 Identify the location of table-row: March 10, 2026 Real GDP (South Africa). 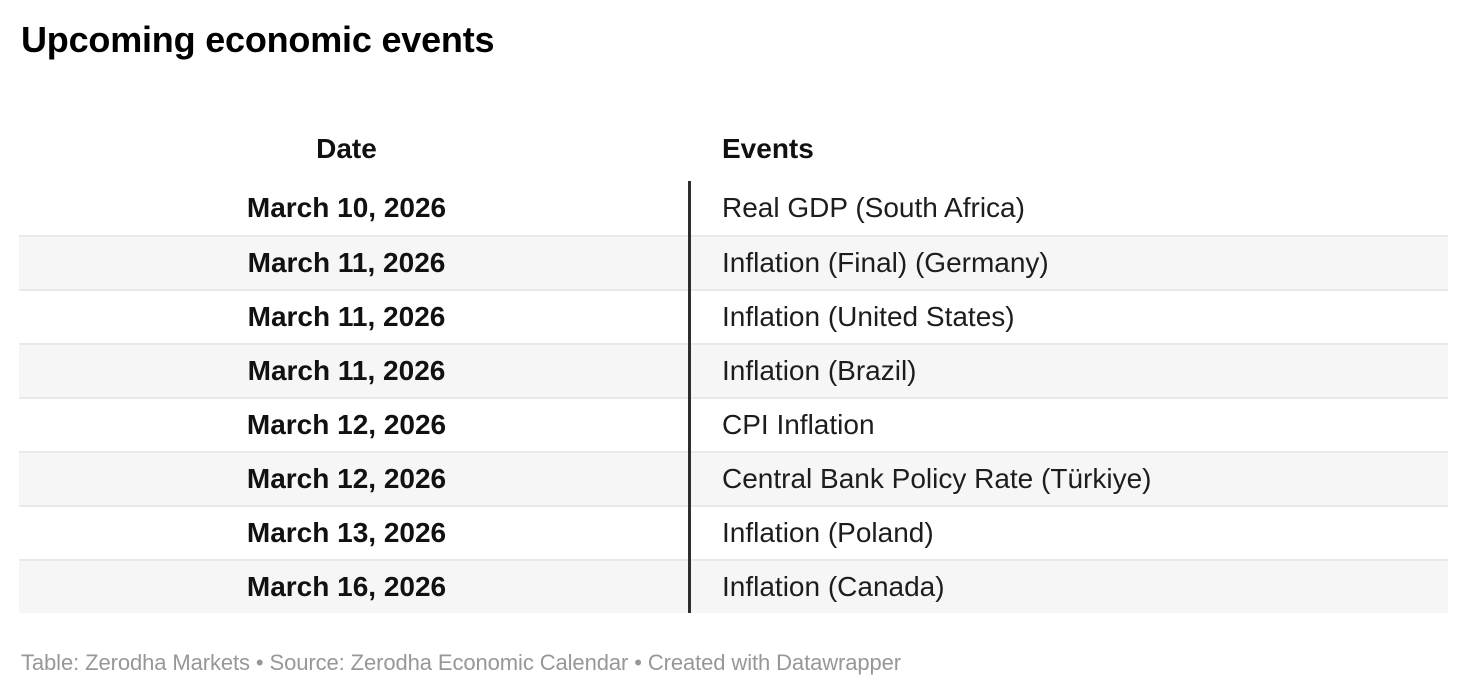
(733, 208).